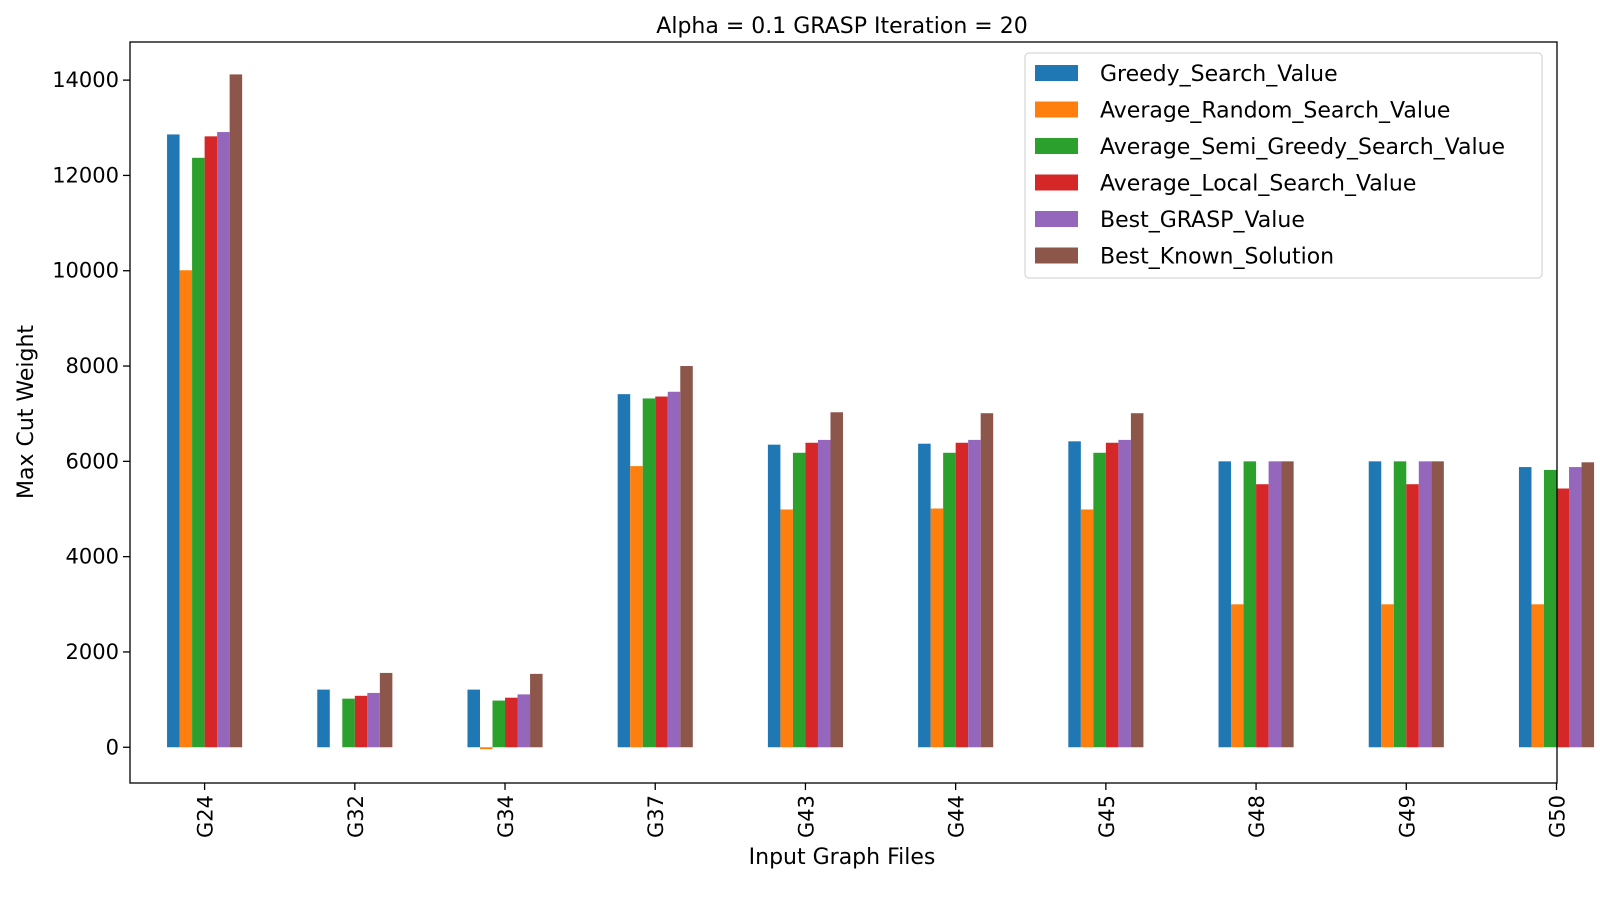  I want to click on legend-label-Average_Local_Search_Value: Average_Local_Search_Value, so click(1258, 184).